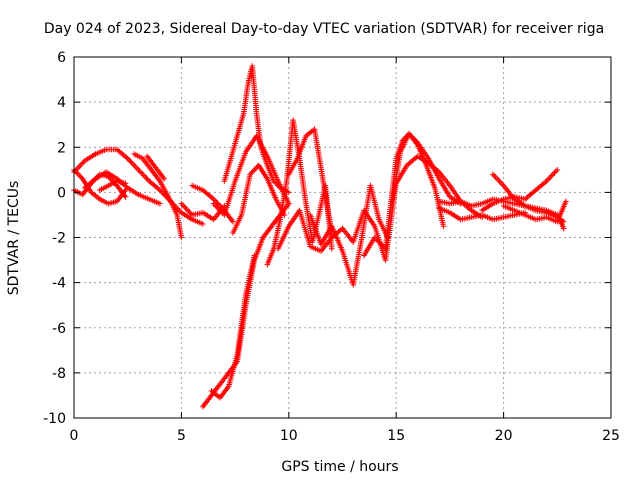 The height and width of the screenshot is (484, 640). Describe the element at coordinates (203, 211) in the screenshot. I see `series-sat-h` at that location.